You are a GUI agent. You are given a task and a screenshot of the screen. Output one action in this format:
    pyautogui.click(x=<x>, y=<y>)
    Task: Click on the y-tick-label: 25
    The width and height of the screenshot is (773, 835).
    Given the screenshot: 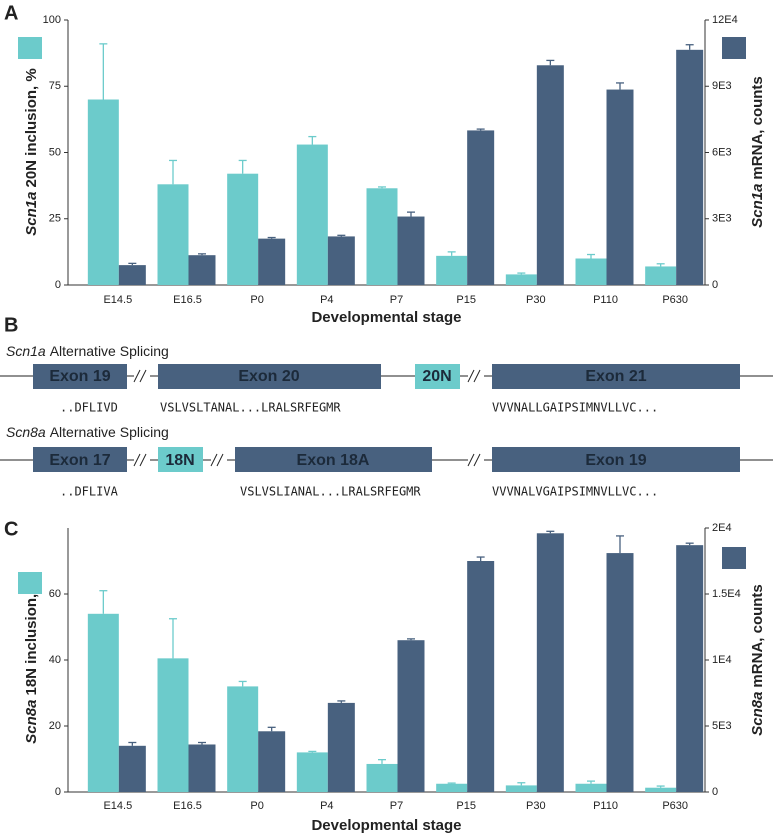 What is the action you would take?
    pyautogui.click(x=55, y=219)
    